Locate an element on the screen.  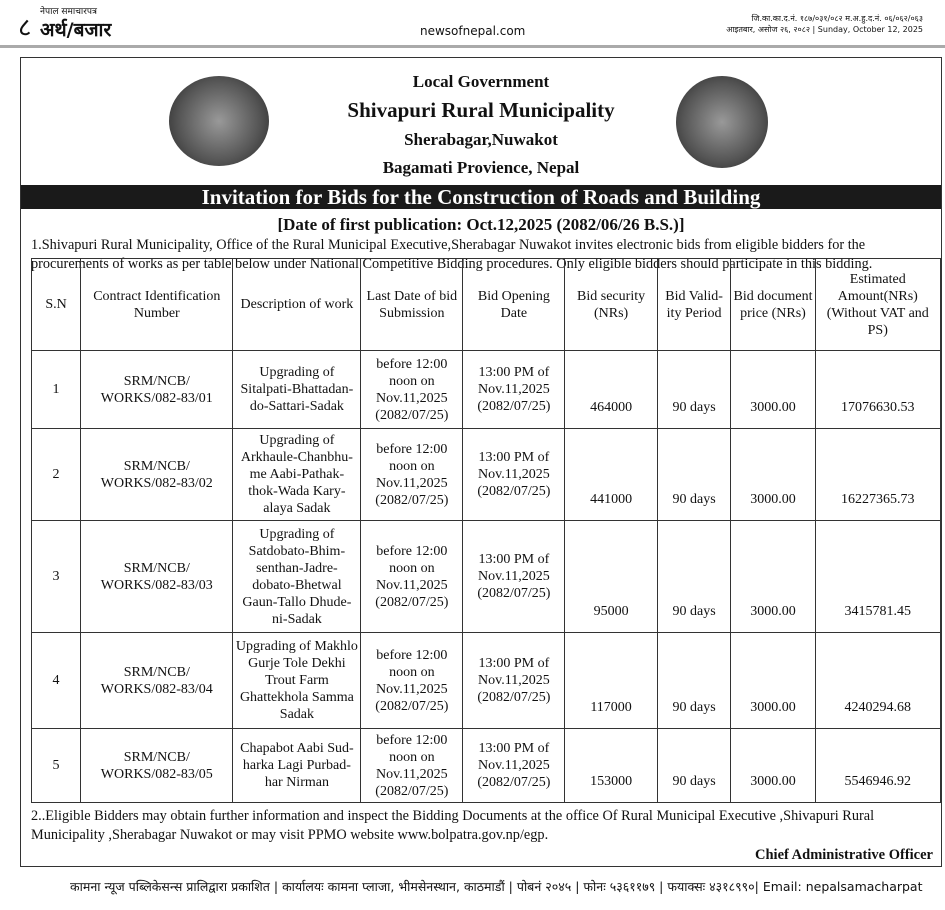
table-cell: SRM/NCB/ WORKS/082-83/01 is located at coordinates (157, 389).